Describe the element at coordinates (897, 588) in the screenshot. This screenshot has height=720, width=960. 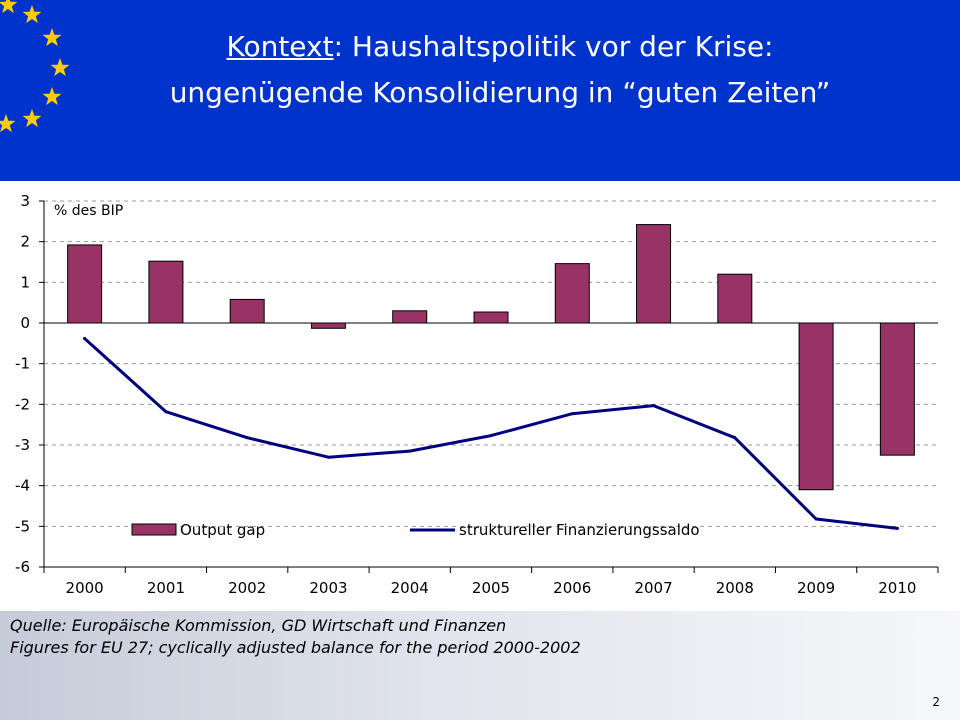
I see `x-tick-label: 2010` at that location.